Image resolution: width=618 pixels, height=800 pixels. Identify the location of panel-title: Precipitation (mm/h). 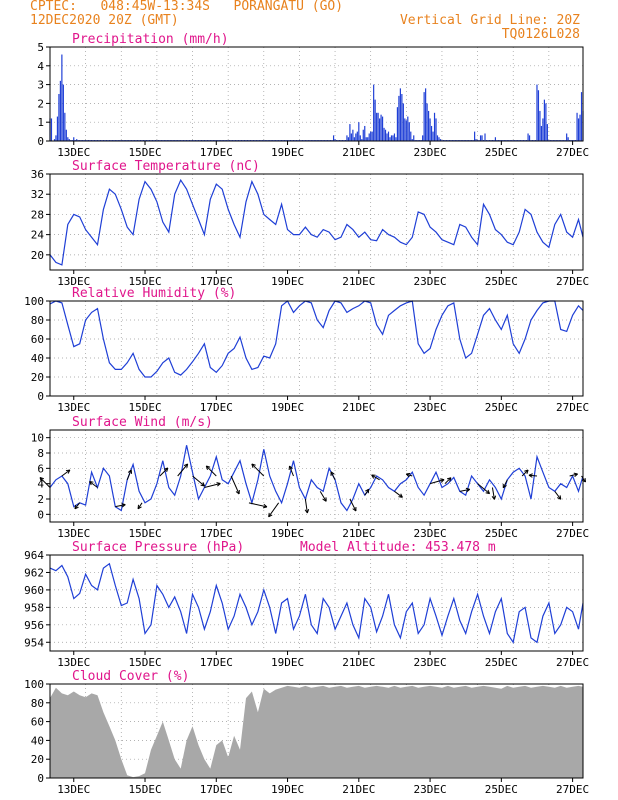
(150, 39).